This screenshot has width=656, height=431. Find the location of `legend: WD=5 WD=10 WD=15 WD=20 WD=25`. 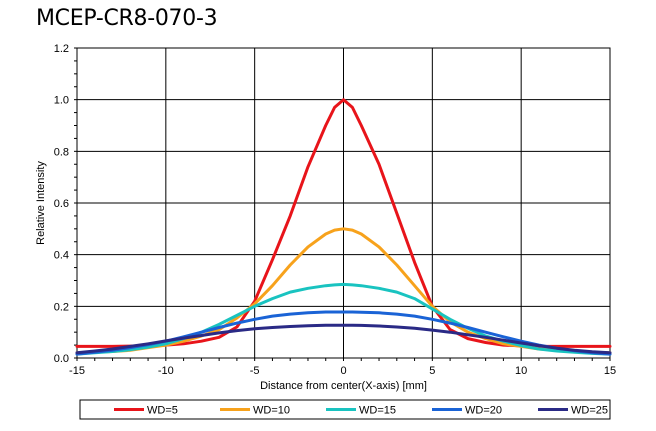

legend: WD=5 WD=10 WD=15 WD=20 WD=25 is located at coordinates (361, 411).